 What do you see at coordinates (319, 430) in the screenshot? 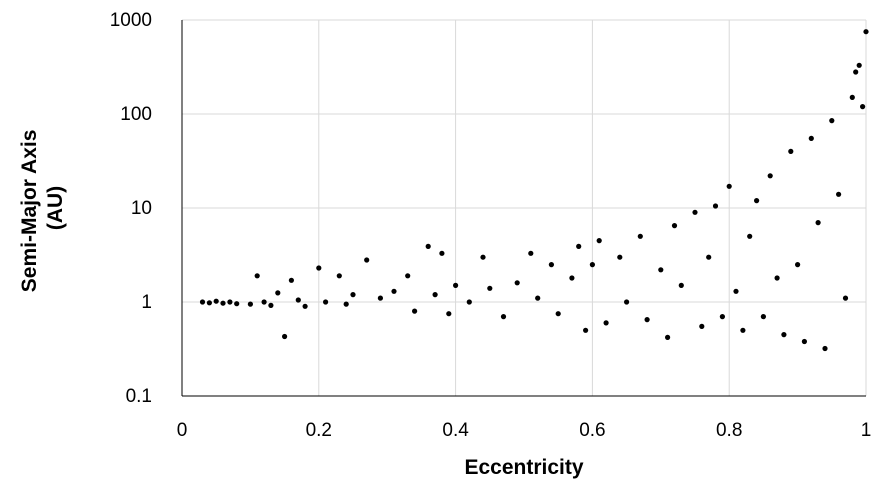
I see `x-tick-label-1: 0.2` at bounding box center [319, 430].